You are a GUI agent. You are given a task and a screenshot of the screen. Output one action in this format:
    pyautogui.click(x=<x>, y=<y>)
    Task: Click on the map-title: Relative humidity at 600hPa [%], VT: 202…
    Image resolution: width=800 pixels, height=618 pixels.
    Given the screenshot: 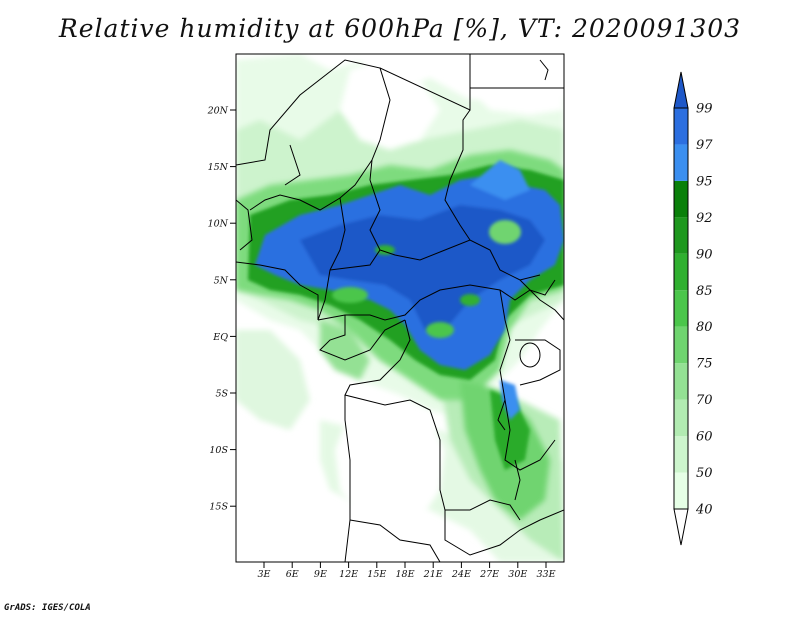 What is the action you would take?
    pyautogui.click(x=400, y=28)
    